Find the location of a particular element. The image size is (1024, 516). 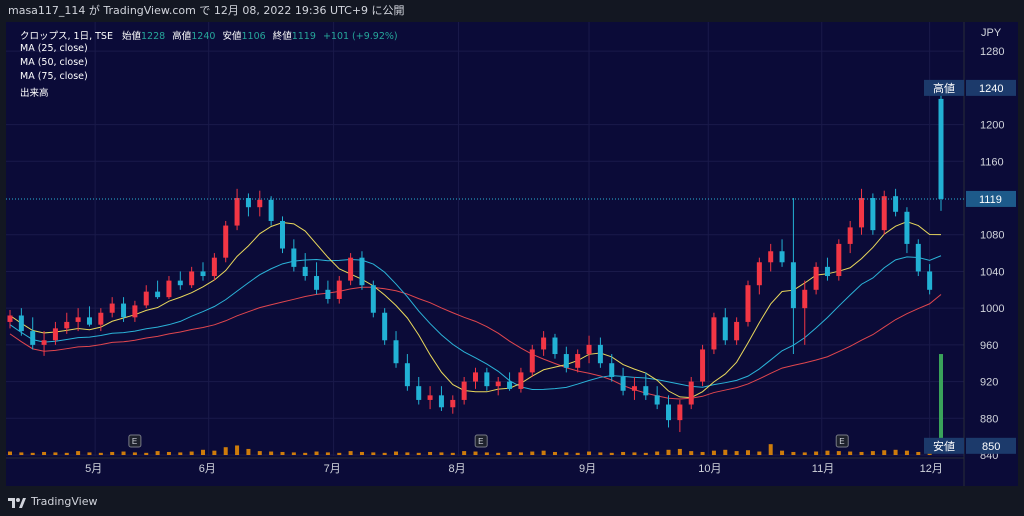

y-tick-label: 920 is located at coordinates (989, 383).